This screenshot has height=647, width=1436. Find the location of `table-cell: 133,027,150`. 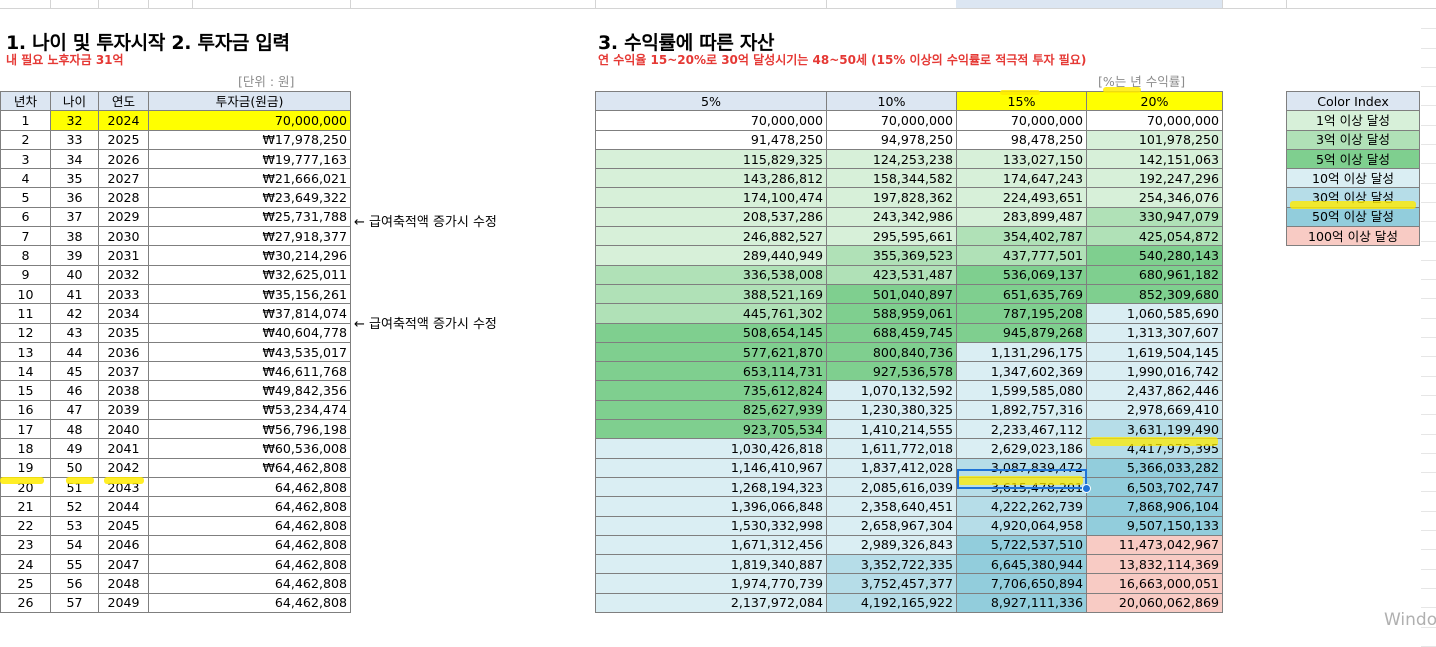

table-cell: 133,027,150 is located at coordinates (1021, 159).